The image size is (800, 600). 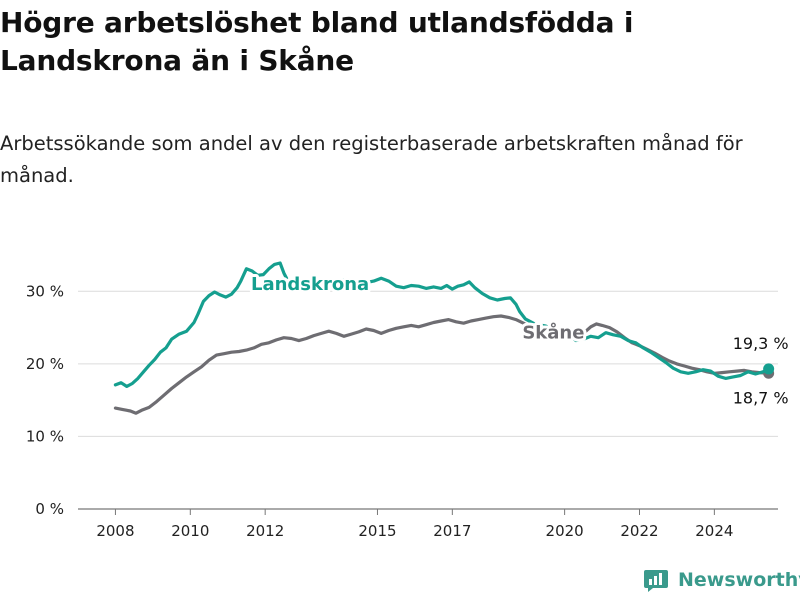 What do you see at coordinates (45, 436) in the screenshot?
I see `y-tick-label: 10 %` at bounding box center [45, 436].